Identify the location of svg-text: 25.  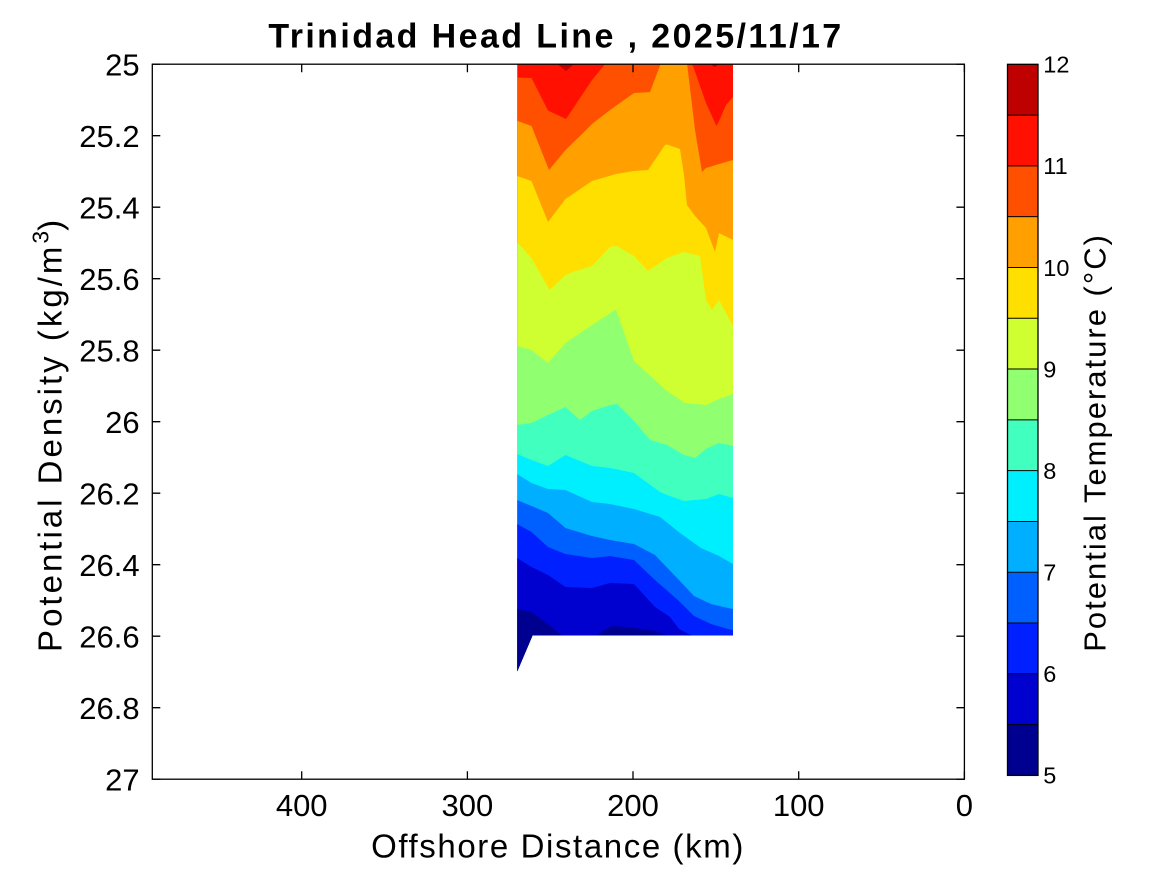
(122, 64).